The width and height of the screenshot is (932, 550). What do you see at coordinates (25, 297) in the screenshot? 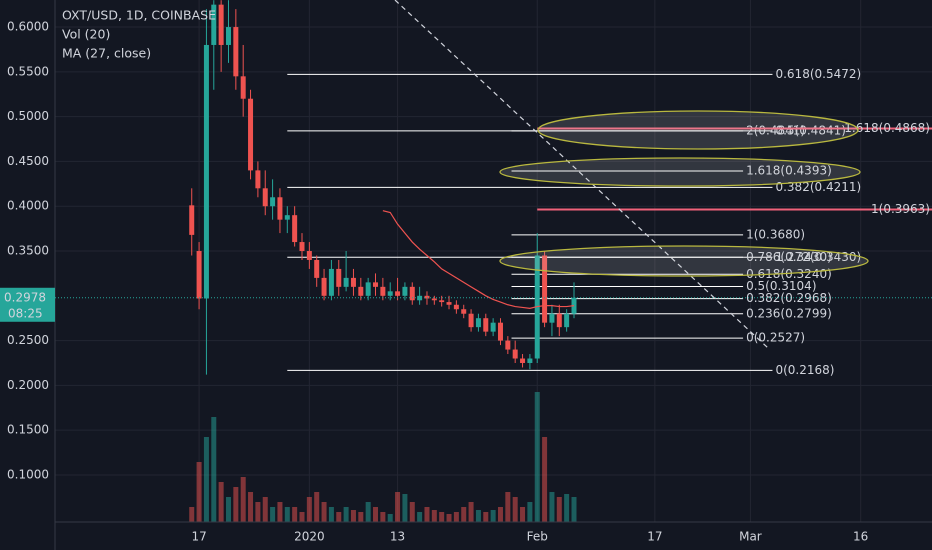
I see `last-price-label: 0.2978` at bounding box center [25, 297].